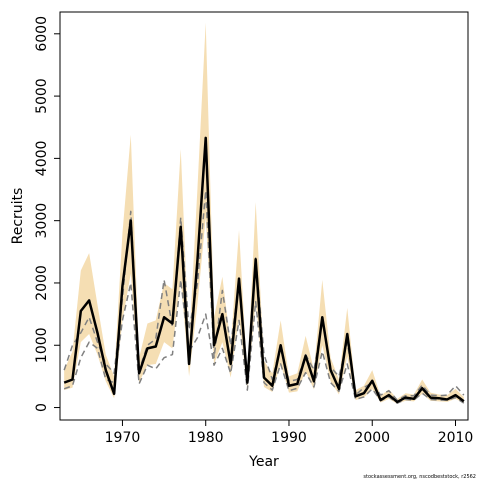 This screenshot has width=480, height=480. I want to click on x-axis-title: Year, so click(263, 462).